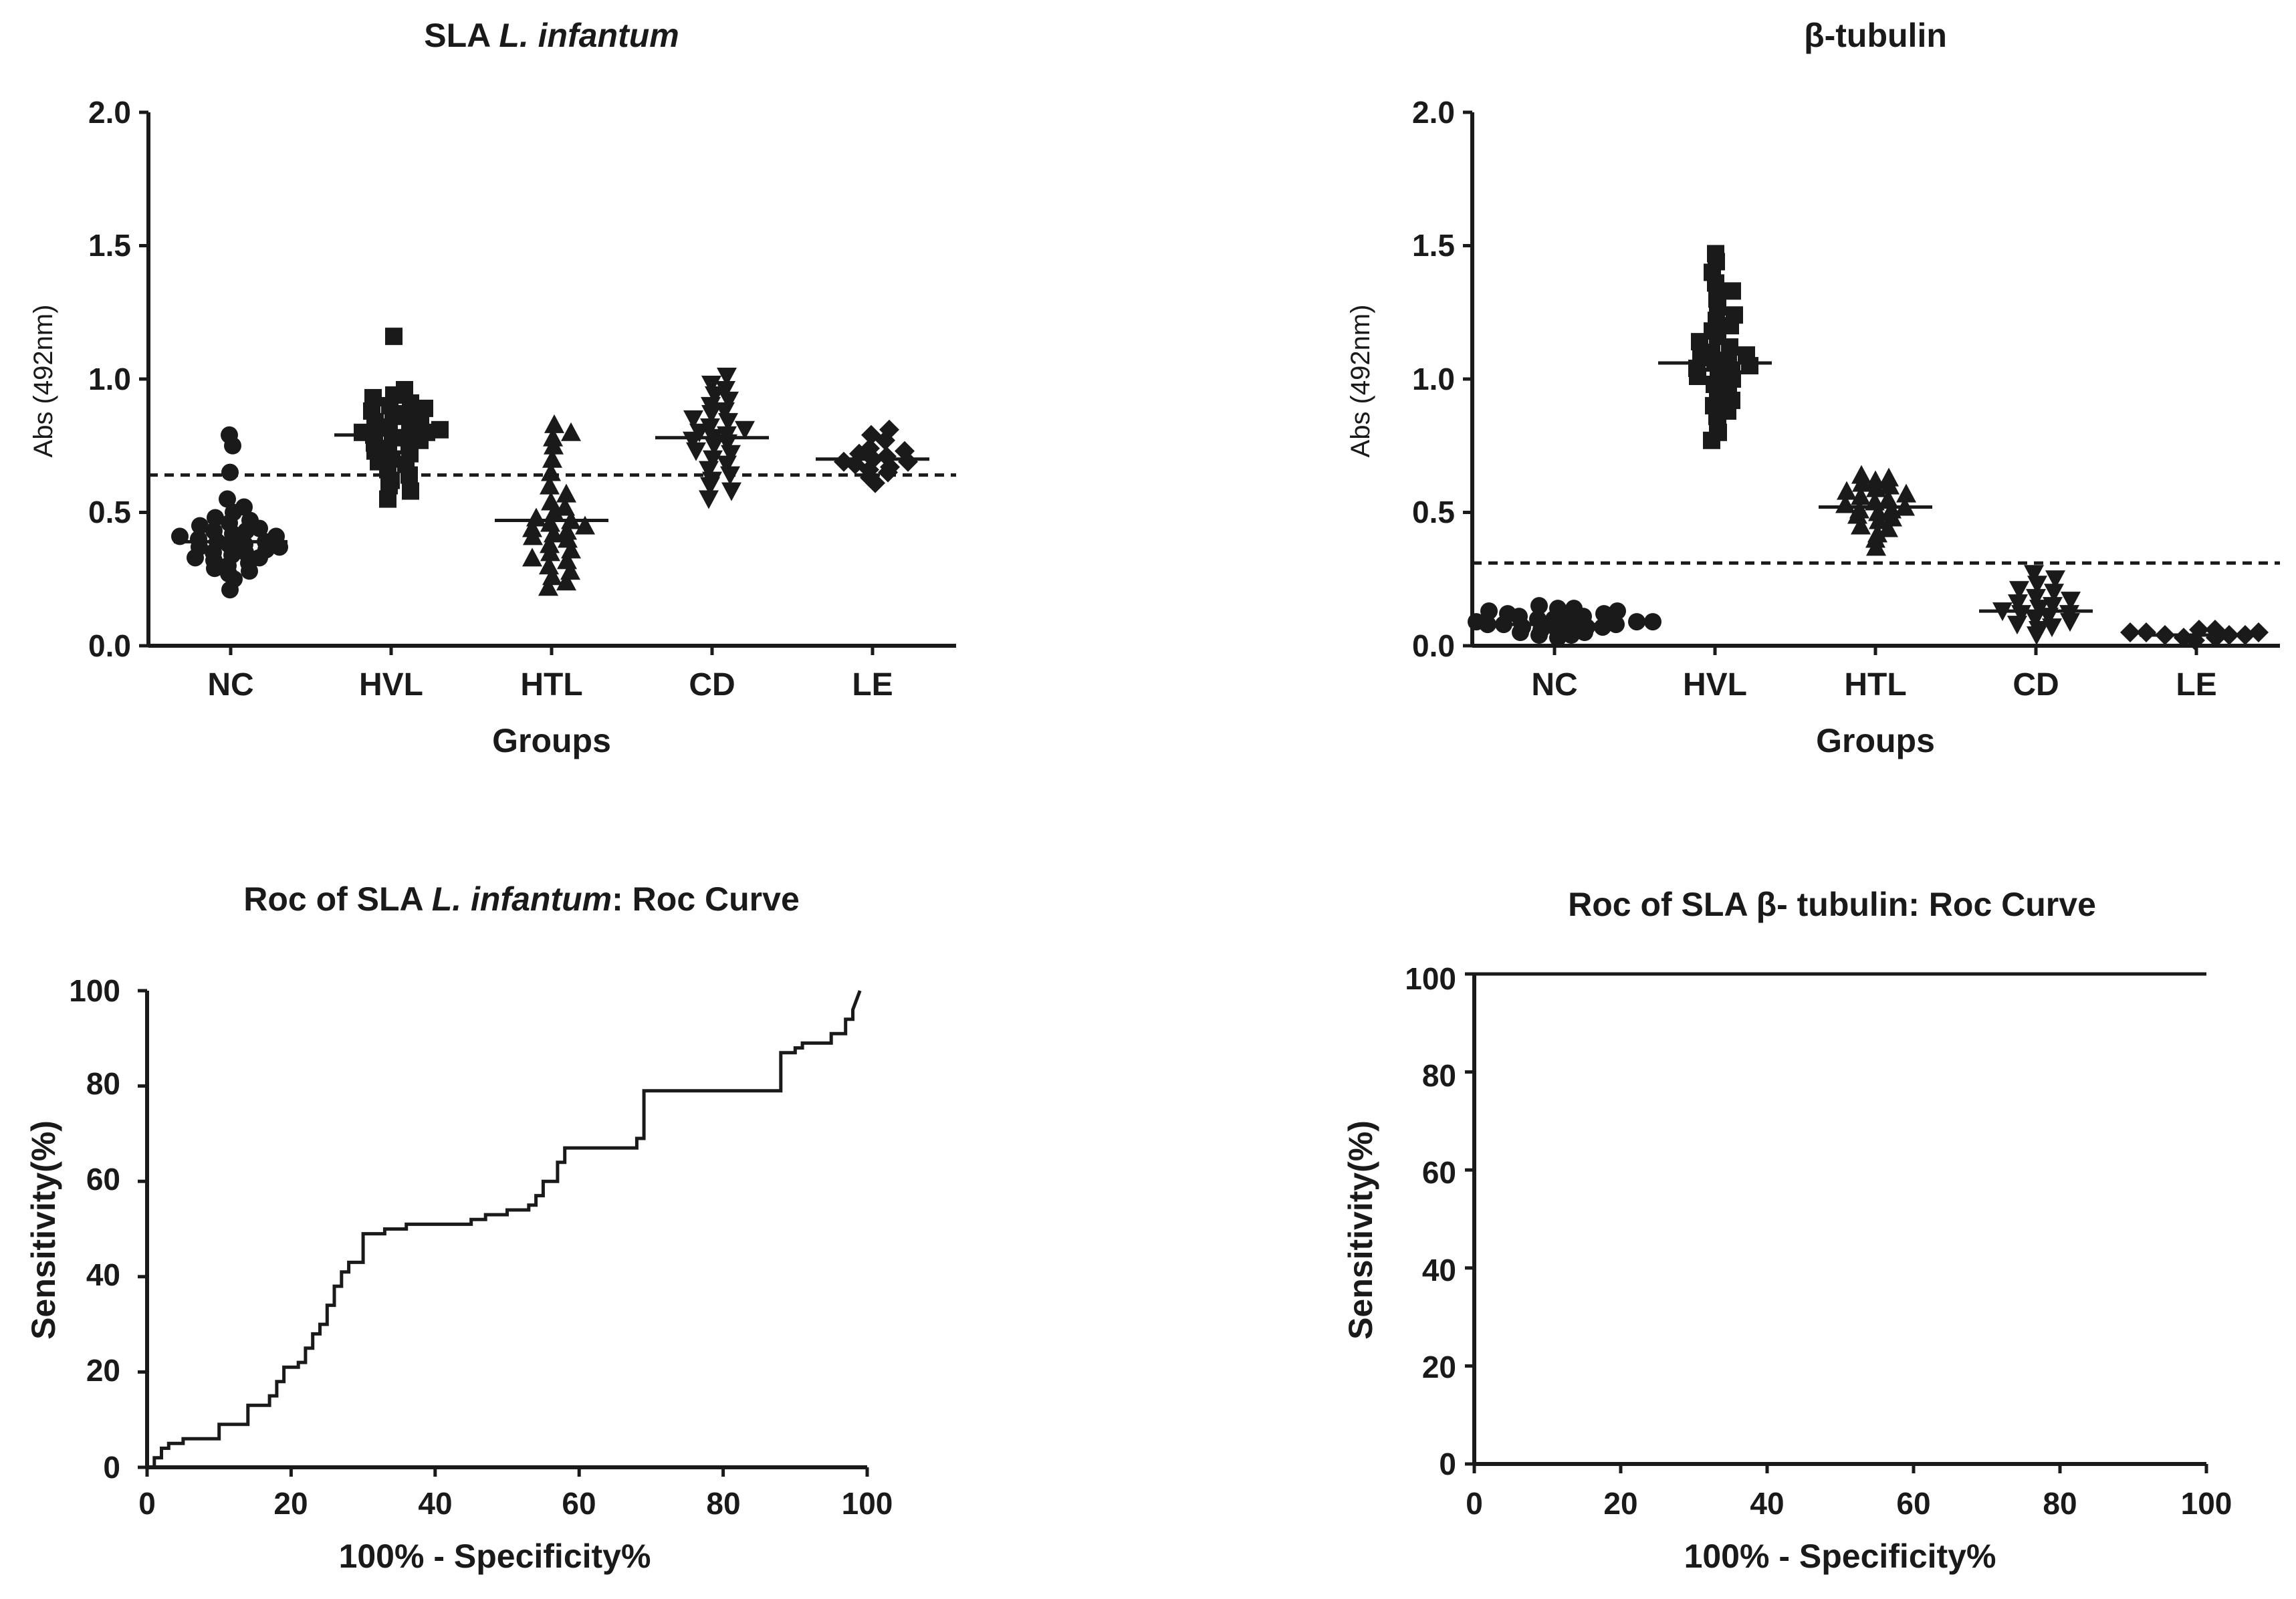 The image size is (2296, 1599). What do you see at coordinates (109, 112) in the screenshot?
I see `y-tick-label: 2.0` at bounding box center [109, 112].